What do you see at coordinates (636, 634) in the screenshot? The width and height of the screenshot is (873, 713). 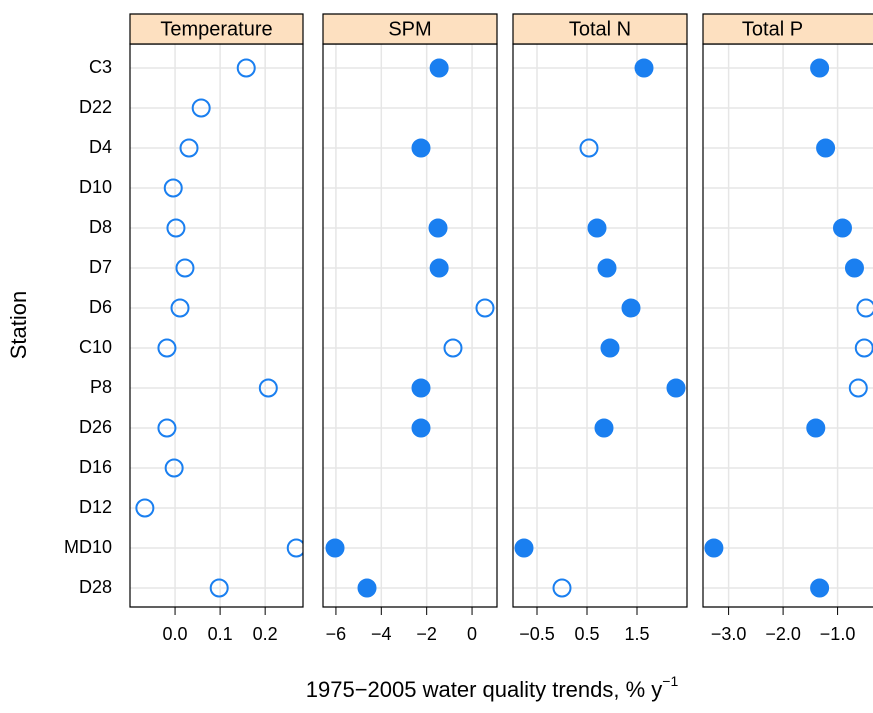 I see `x-tick-label: 1.5` at bounding box center [636, 634].